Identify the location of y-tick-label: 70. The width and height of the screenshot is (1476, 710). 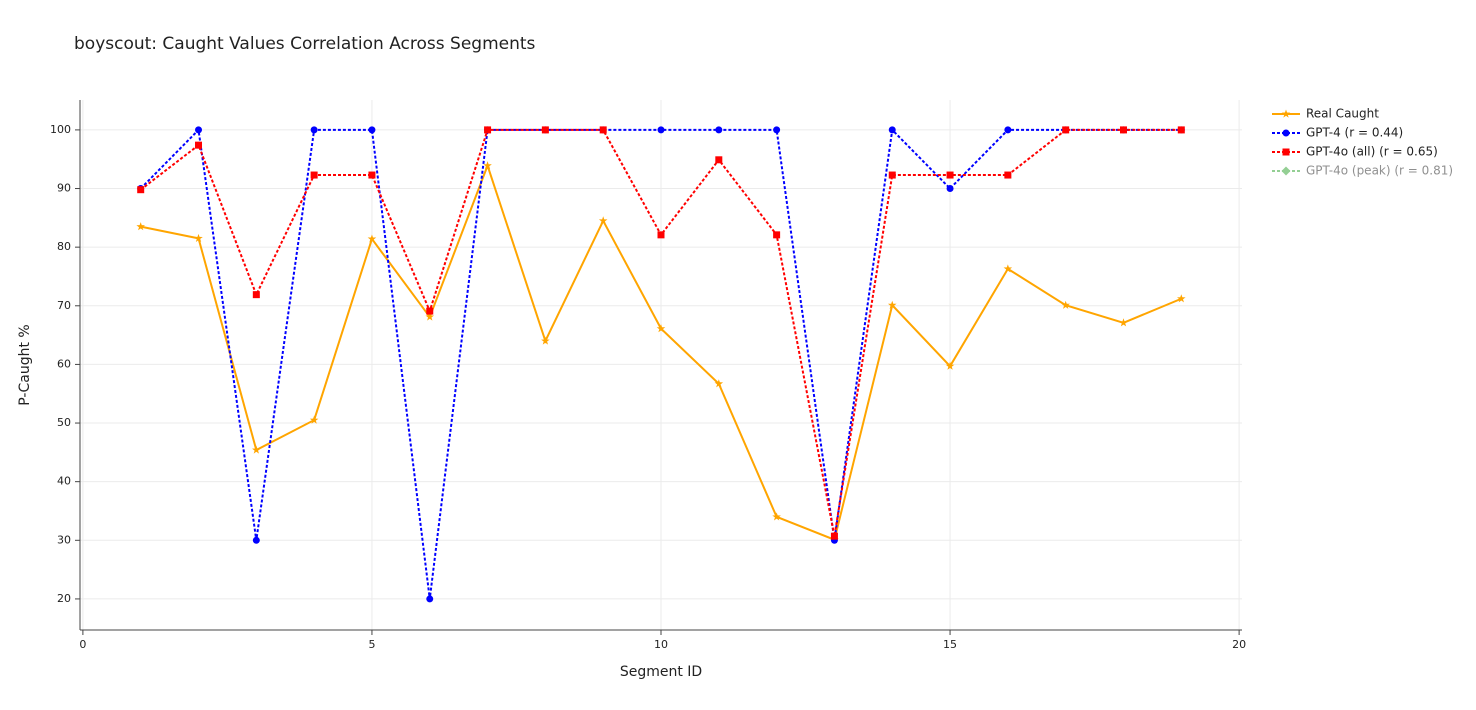
(64, 305).